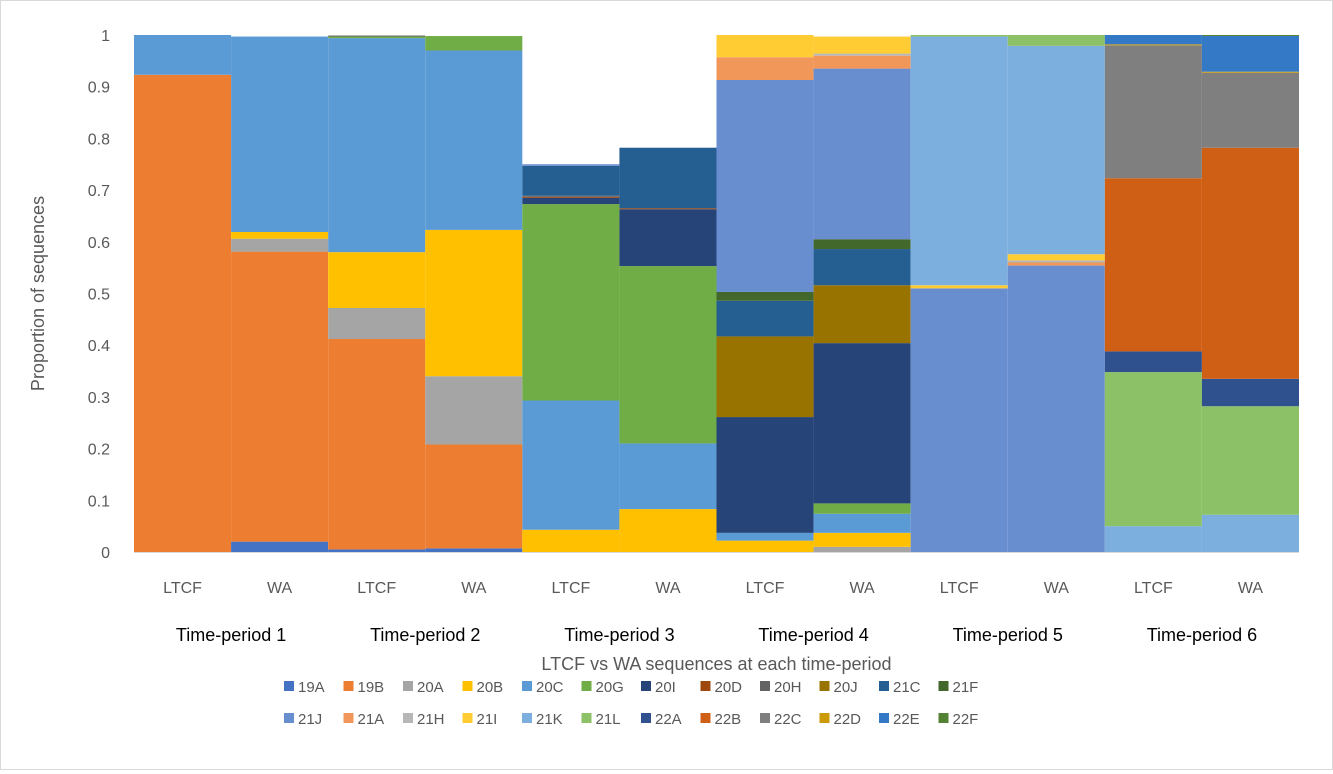 Image resolution: width=1333 pixels, height=774 pixels. What do you see at coordinates (371, 719) in the screenshot?
I see `legend-label: 21A` at bounding box center [371, 719].